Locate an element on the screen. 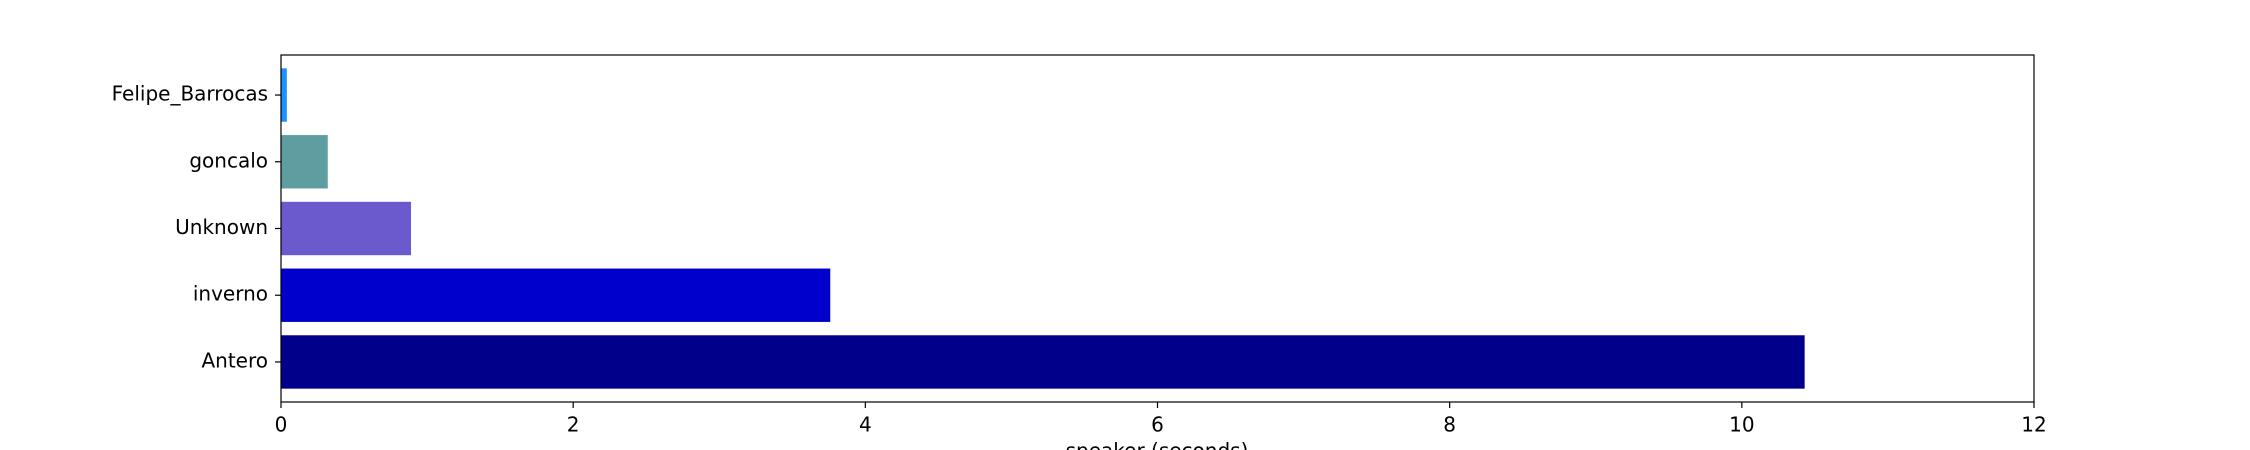 The height and width of the screenshot is (450, 2250). x-tick-label: 0 is located at coordinates (281, 425).